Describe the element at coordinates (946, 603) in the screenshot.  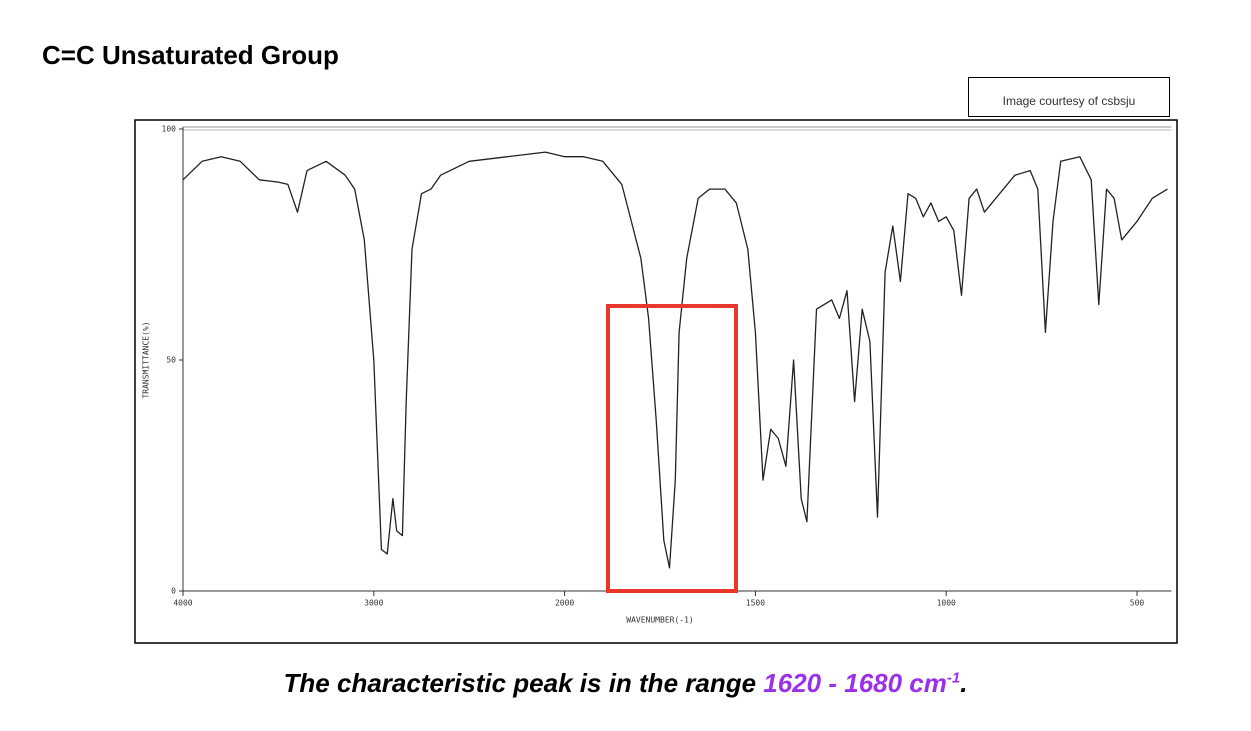
I see `x-tick-label: 1000` at that location.